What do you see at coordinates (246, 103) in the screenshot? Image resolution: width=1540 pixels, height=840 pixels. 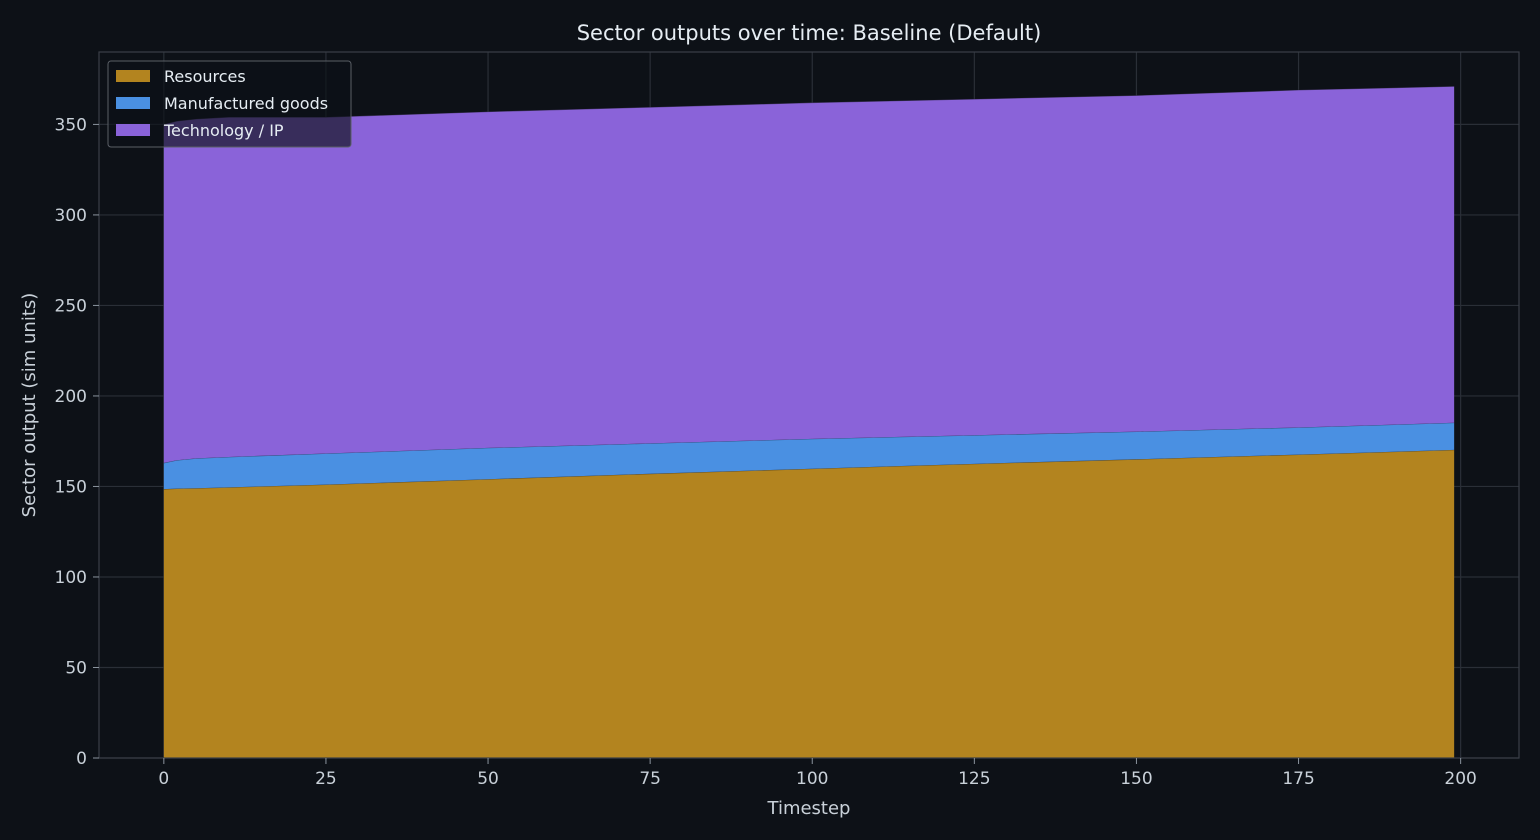 I see `legend-label: Manufactured goods` at bounding box center [246, 103].